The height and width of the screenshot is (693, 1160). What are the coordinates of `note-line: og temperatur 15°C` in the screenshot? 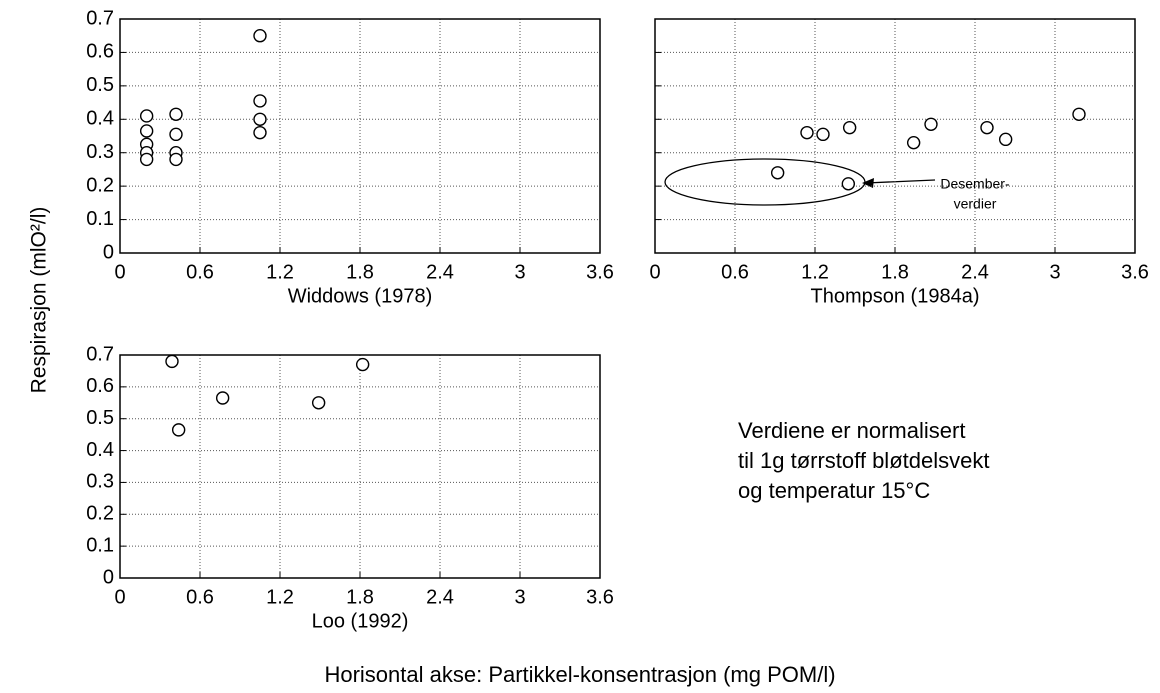 It's located at (834, 490).